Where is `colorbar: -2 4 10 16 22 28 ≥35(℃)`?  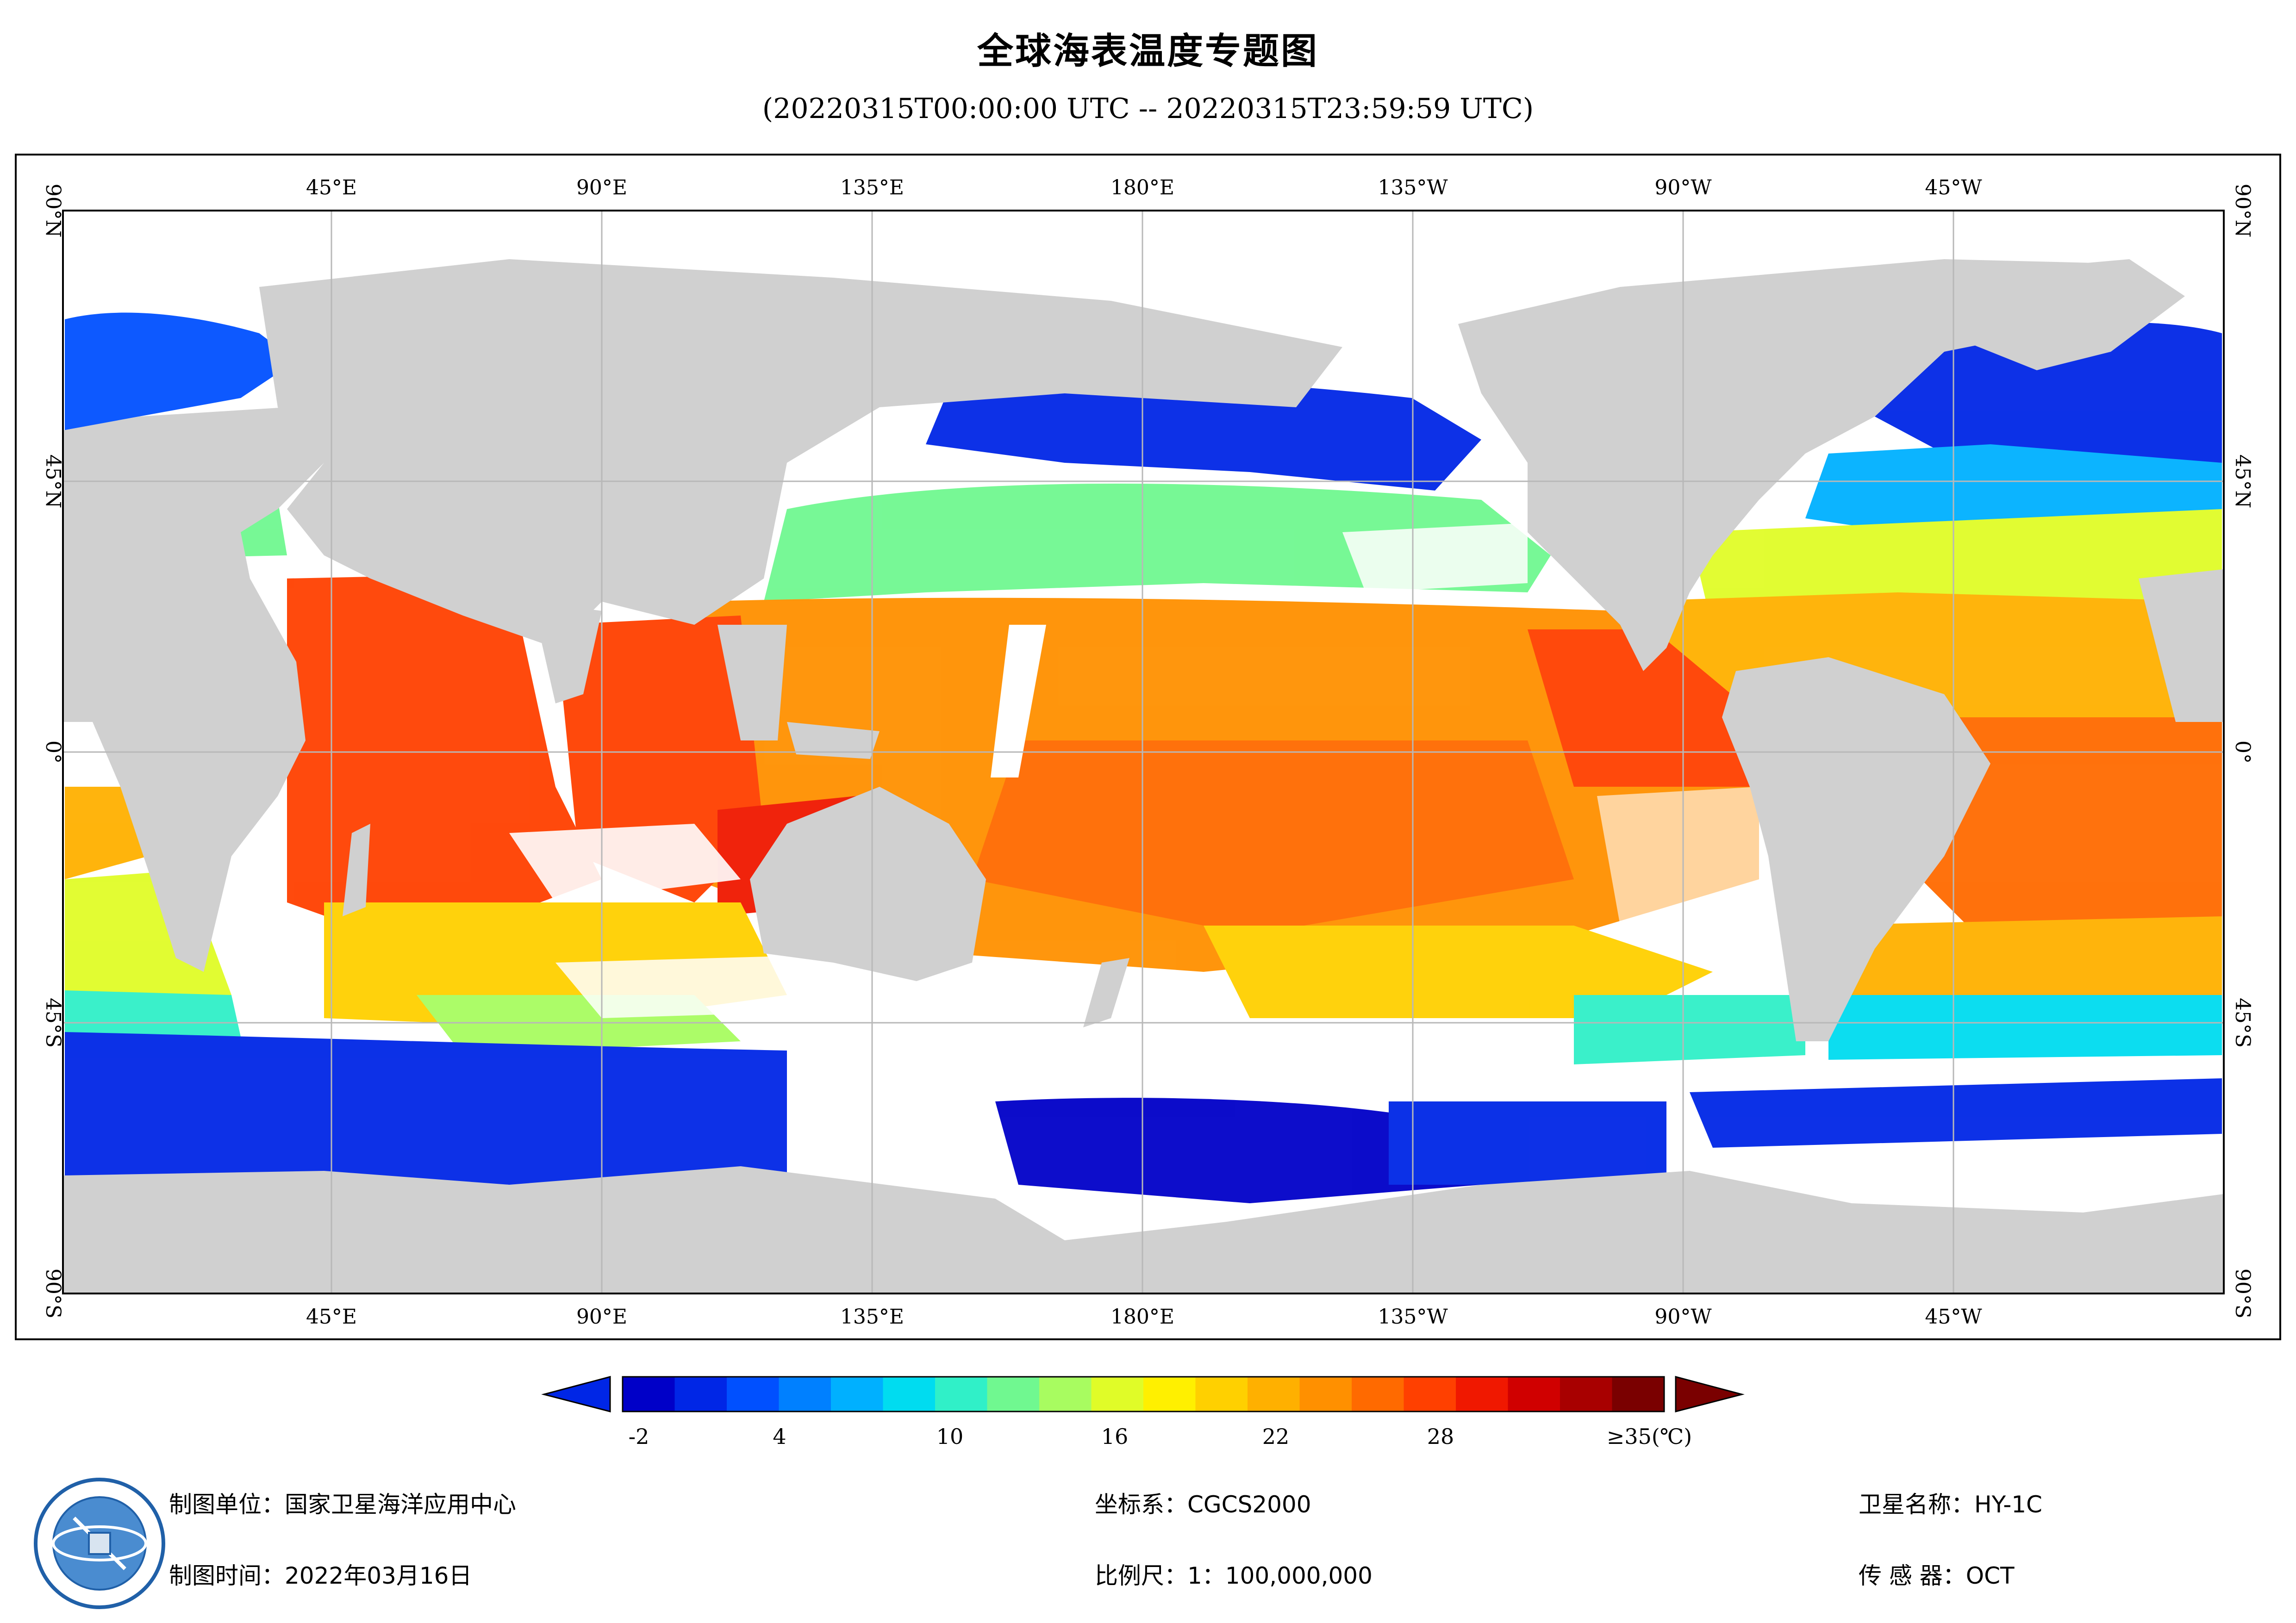
colorbar: -2 4 10 16 22 28 ≥35(℃) is located at coordinates (1143, 1412).